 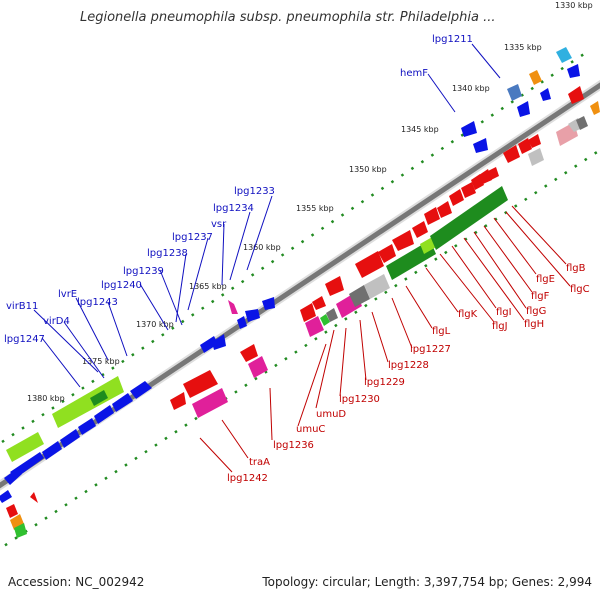 I want to click on gene-label-lvrE: lvrE, so click(x=67, y=294).